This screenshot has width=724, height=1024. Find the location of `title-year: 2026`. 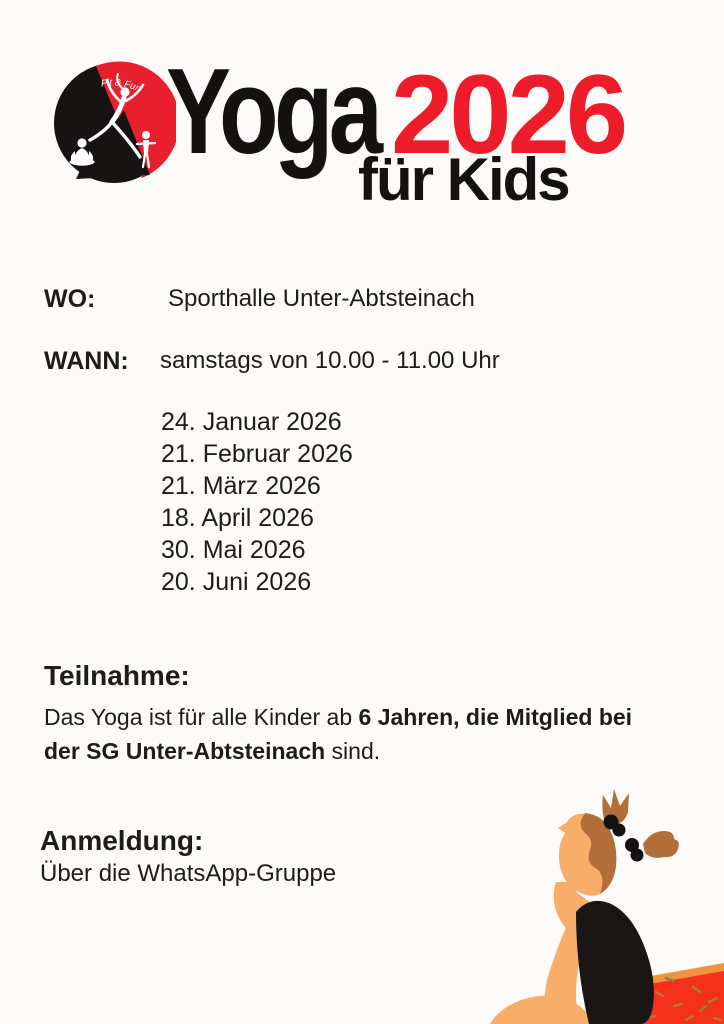

title-year: 2026 is located at coordinates (509, 114).